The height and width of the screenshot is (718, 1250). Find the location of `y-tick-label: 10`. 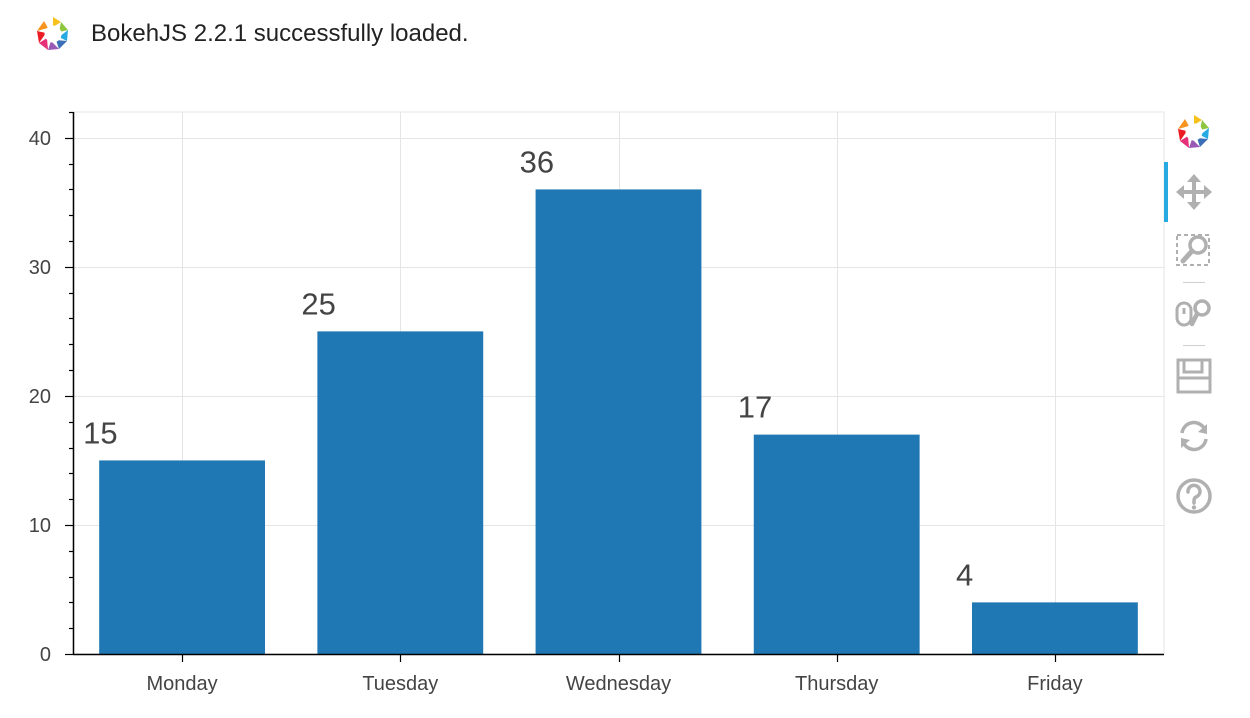

y-tick-label: 10 is located at coordinates (40, 526).